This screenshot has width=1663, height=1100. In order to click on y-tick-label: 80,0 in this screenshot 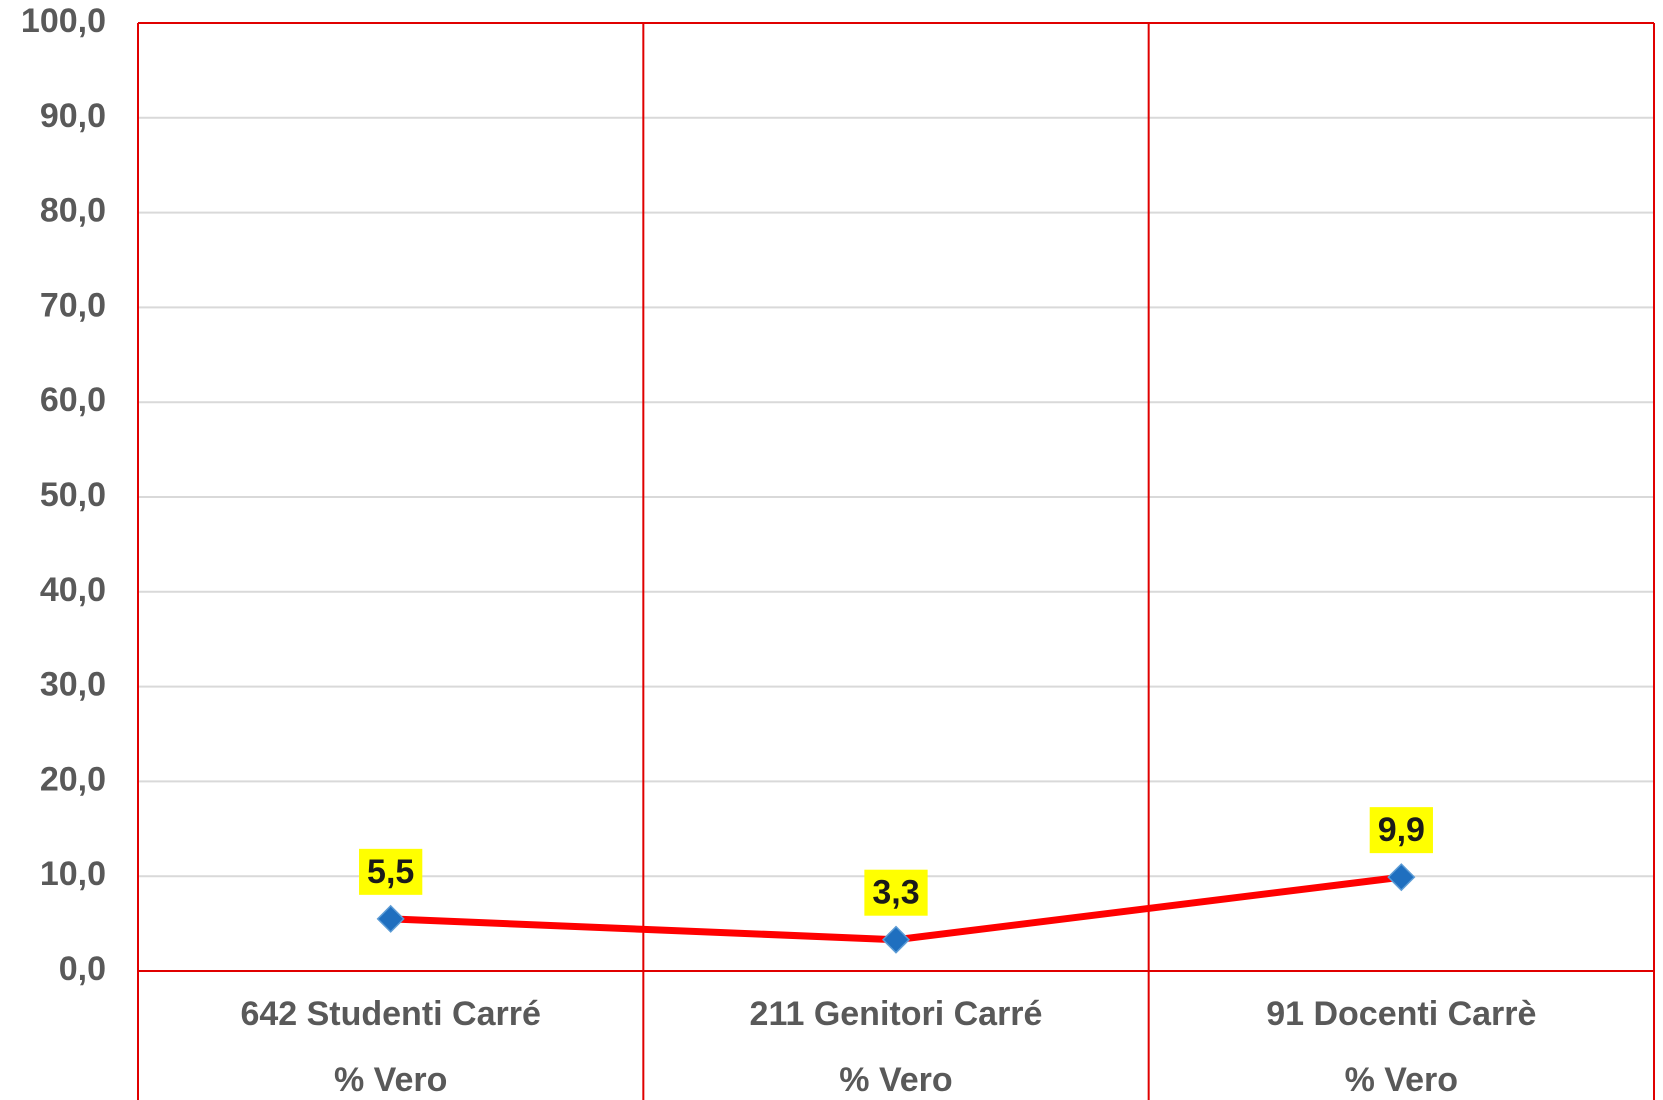, I will do `click(73, 211)`.